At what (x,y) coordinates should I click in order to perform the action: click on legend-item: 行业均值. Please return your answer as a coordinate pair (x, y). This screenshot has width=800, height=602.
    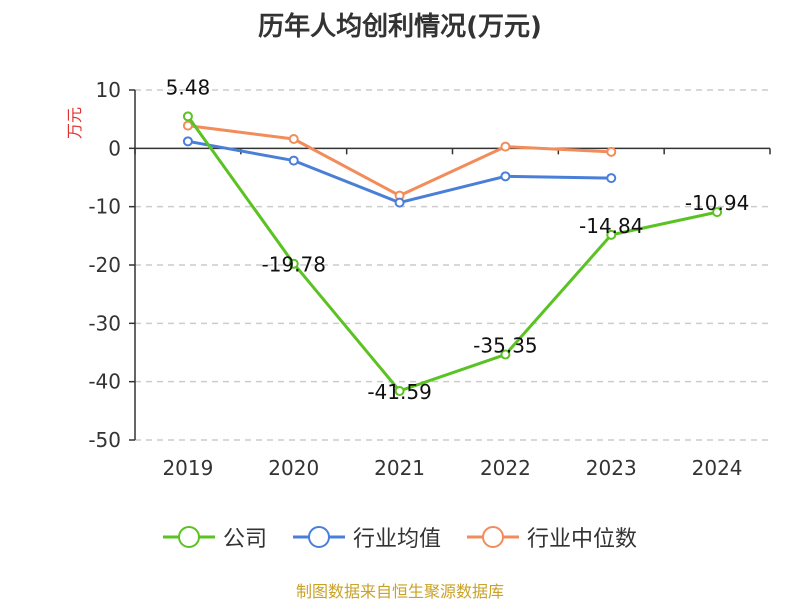
    Looking at the image, I should click on (366, 537).